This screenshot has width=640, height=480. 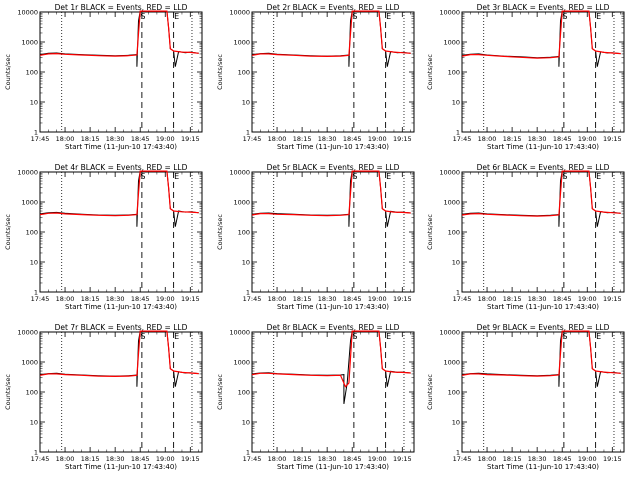 What do you see at coordinates (333, 7) in the screenshot?
I see `chart-title: Det 2r BLACK = Events, RED = LLD` at bounding box center [333, 7].